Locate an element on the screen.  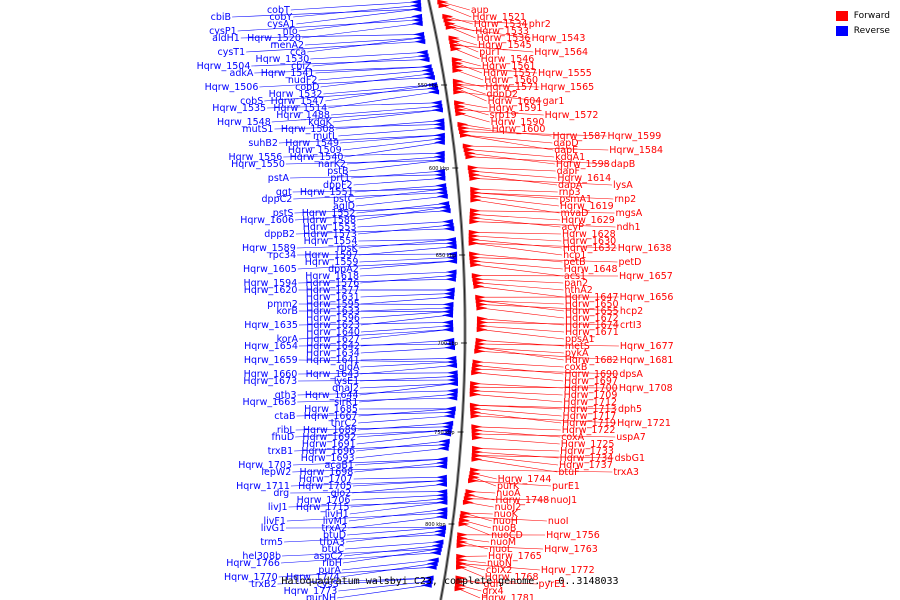
reverse-gene-label: aglD is located at coordinates (344, 206).